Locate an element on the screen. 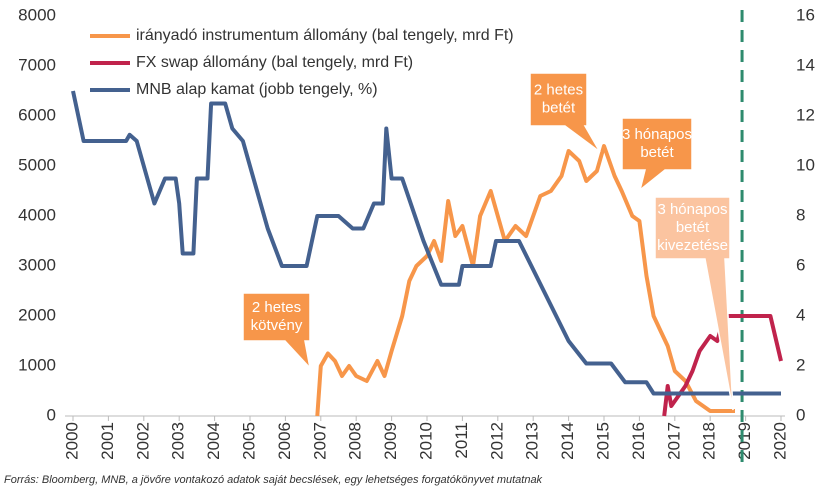 The width and height of the screenshot is (827, 490). x-tick-label: 2004 is located at coordinates (213, 441).